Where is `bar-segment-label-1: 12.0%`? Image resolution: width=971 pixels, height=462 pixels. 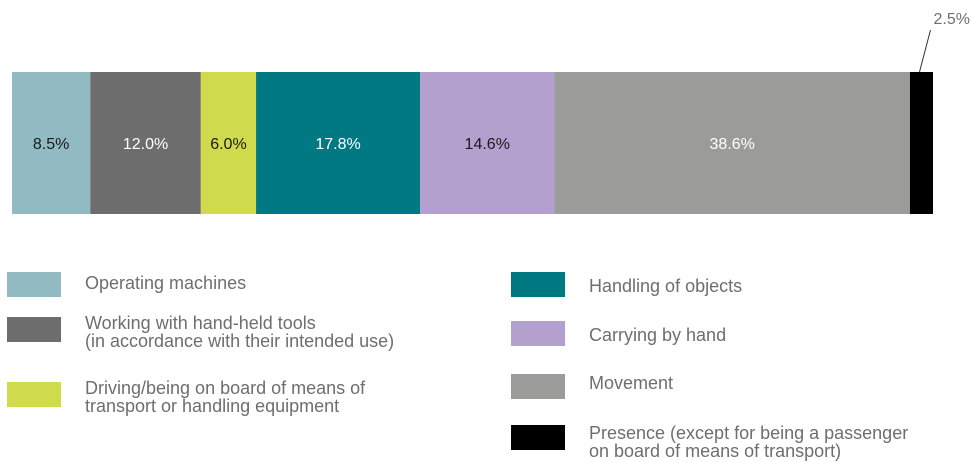 bar-segment-label-1: 12.0% is located at coordinates (145, 144).